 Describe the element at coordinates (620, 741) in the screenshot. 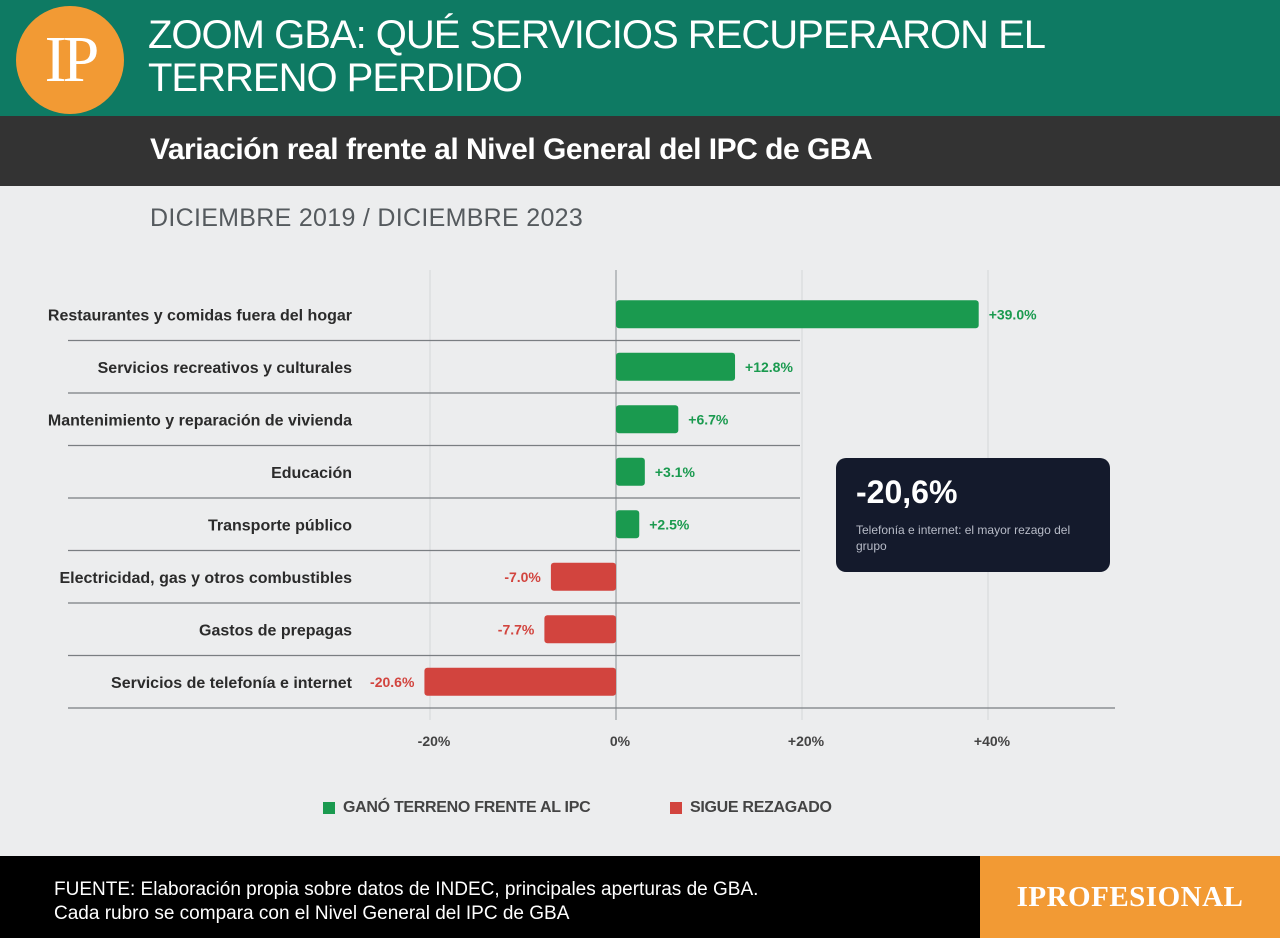

I see `x-tick-label: 0%` at that location.